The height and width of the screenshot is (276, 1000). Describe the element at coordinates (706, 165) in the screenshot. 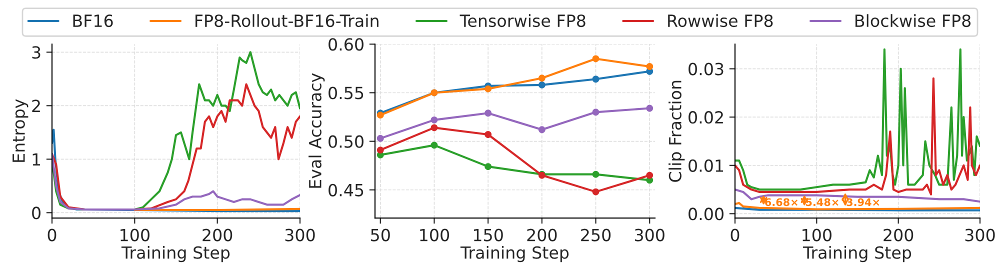

I see `y-tick-label: 0.01` at that location.